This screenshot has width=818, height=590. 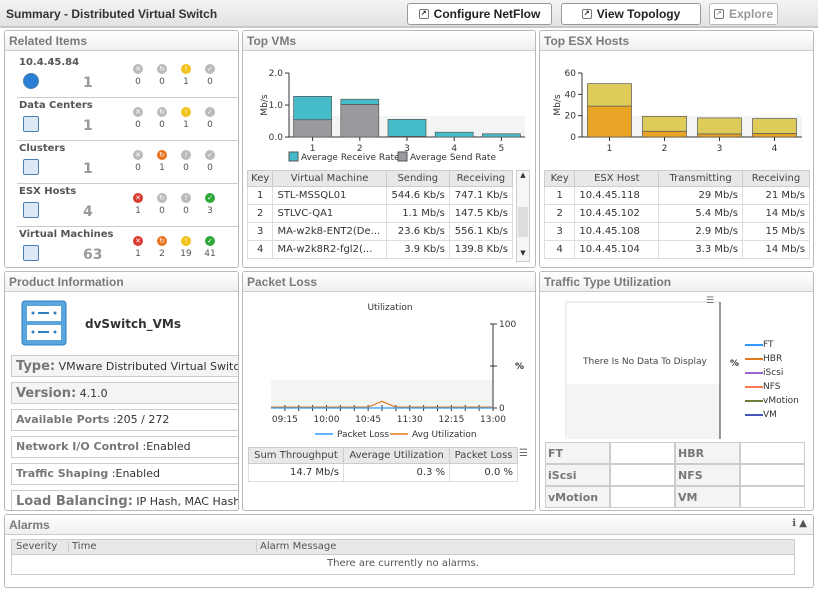 I want to click on table-row: 4 10.4.45.104 3.3 Mb/s 14 Mb/s, so click(x=677, y=249).